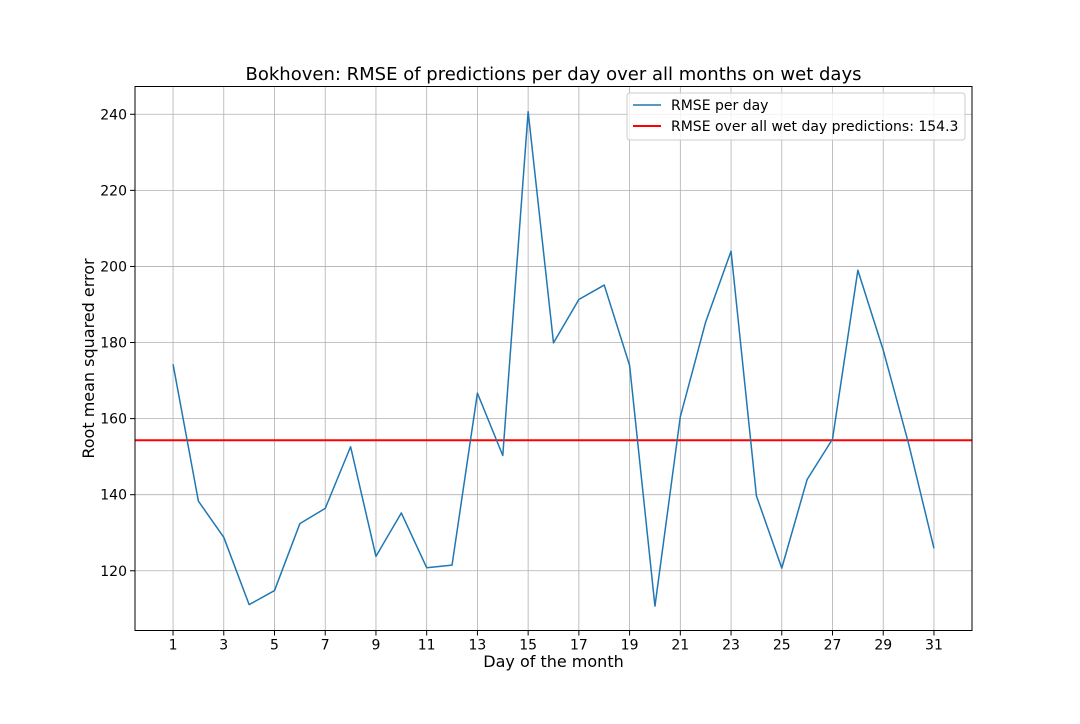  I want to click on x-tick-label: 25, so click(782, 646).